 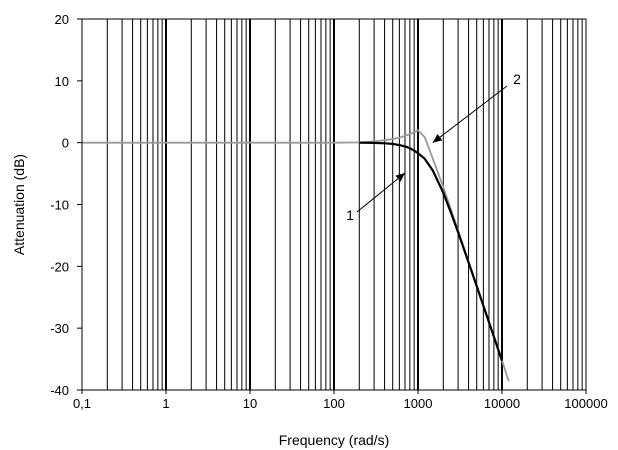 I want to click on x-tick-label: 10, so click(x=250, y=403).